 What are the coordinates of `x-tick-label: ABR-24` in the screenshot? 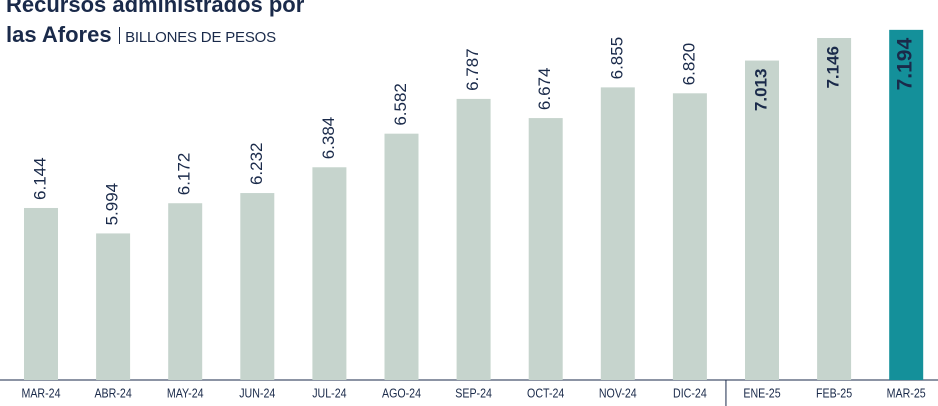 It's located at (113, 392).